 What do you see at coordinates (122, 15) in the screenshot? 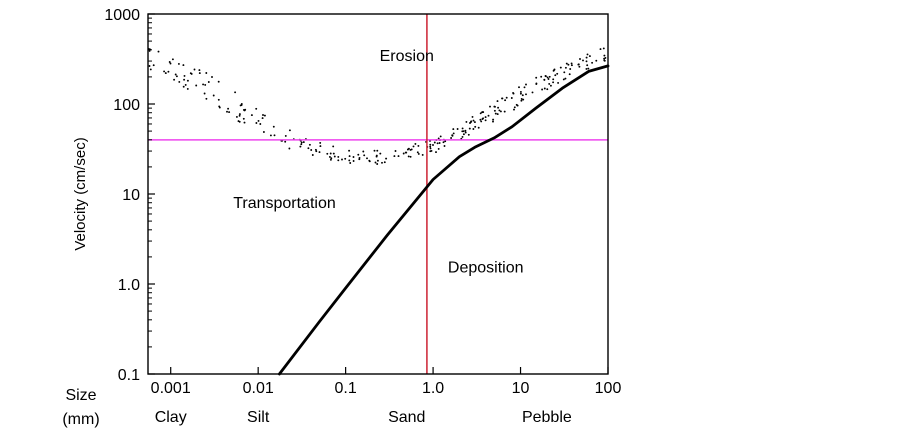
I see `y-tick-label: 1000` at bounding box center [122, 15].